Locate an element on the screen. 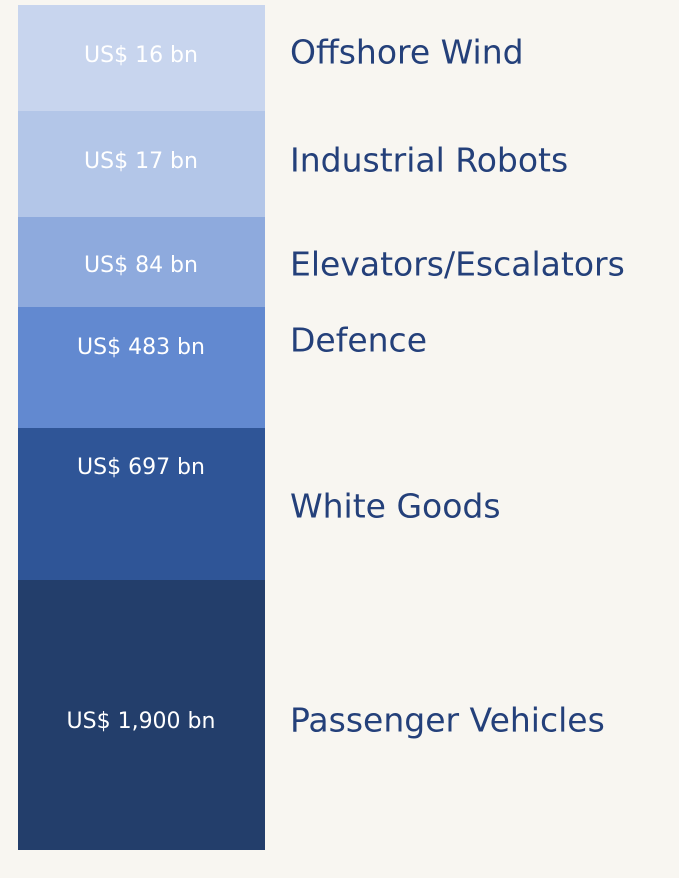 The height and width of the screenshot is (878, 679). segment-value: US$ 16 bn is located at coordinates (141, 55).